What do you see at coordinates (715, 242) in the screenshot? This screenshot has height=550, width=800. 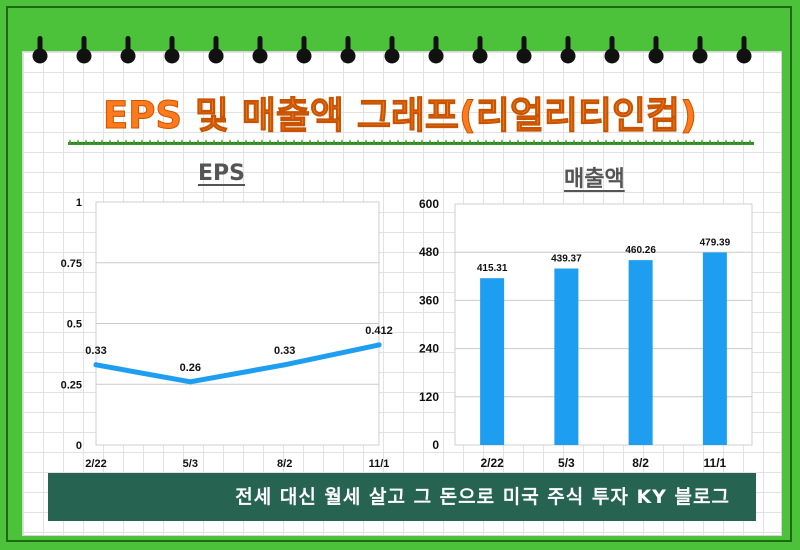 I see `revenue-data-label: 479.39` at bounding box center [715, 242].